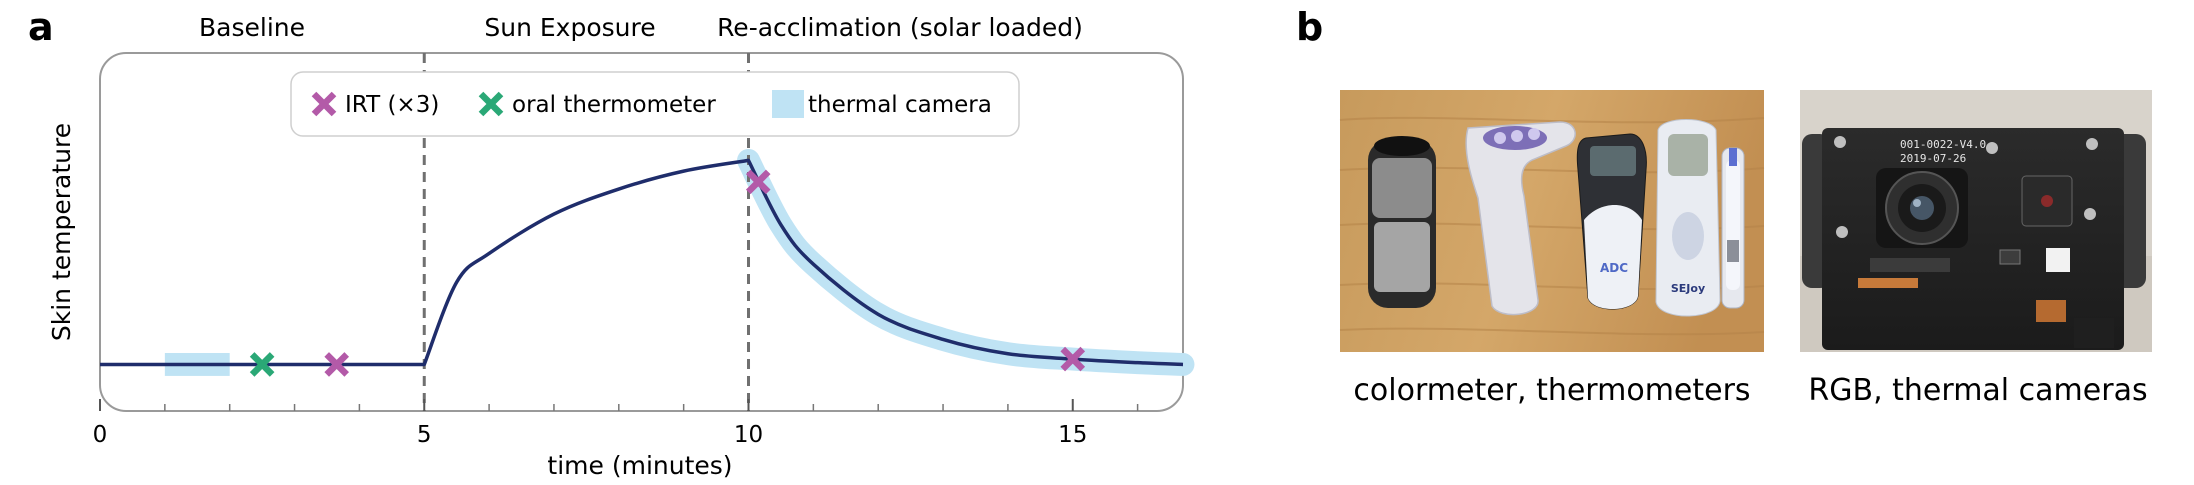 This screenshot has width=2194, height=485. What do you see at coordinates (100, 435) in the screenshot?
I see `x-tick-label-0: 0` at bounding box center [100, 435].